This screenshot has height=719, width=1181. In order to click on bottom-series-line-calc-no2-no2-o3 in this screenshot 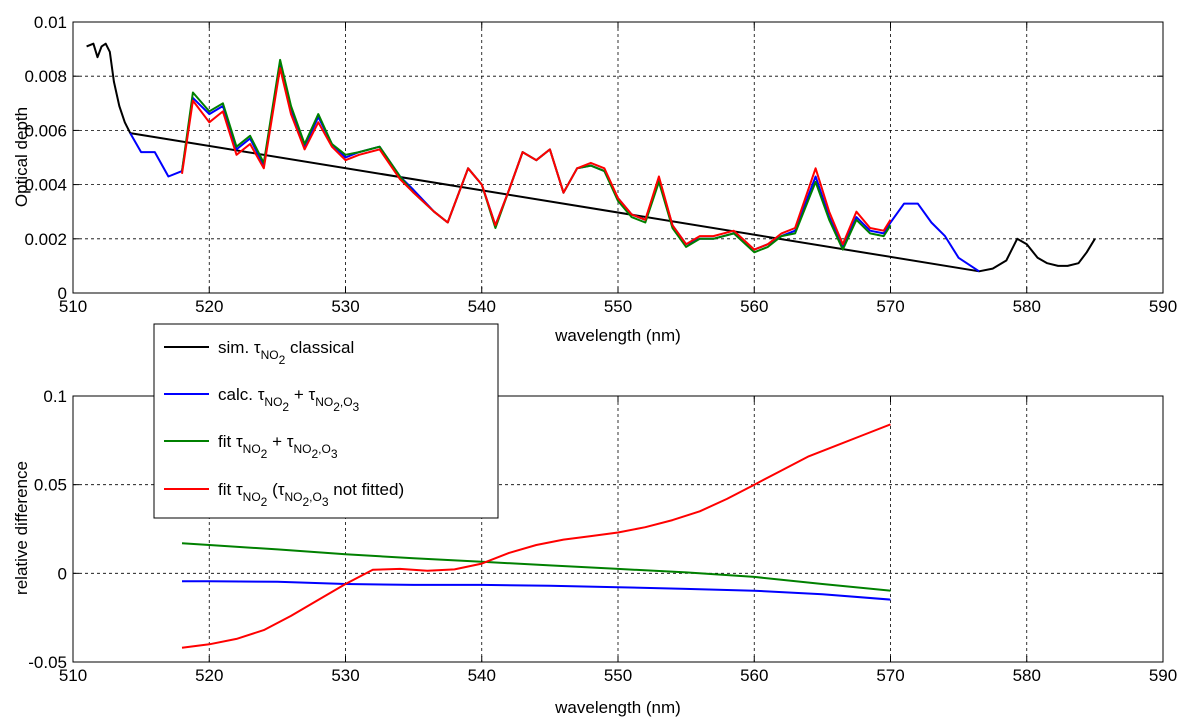, I will do `click(536, 590)`.